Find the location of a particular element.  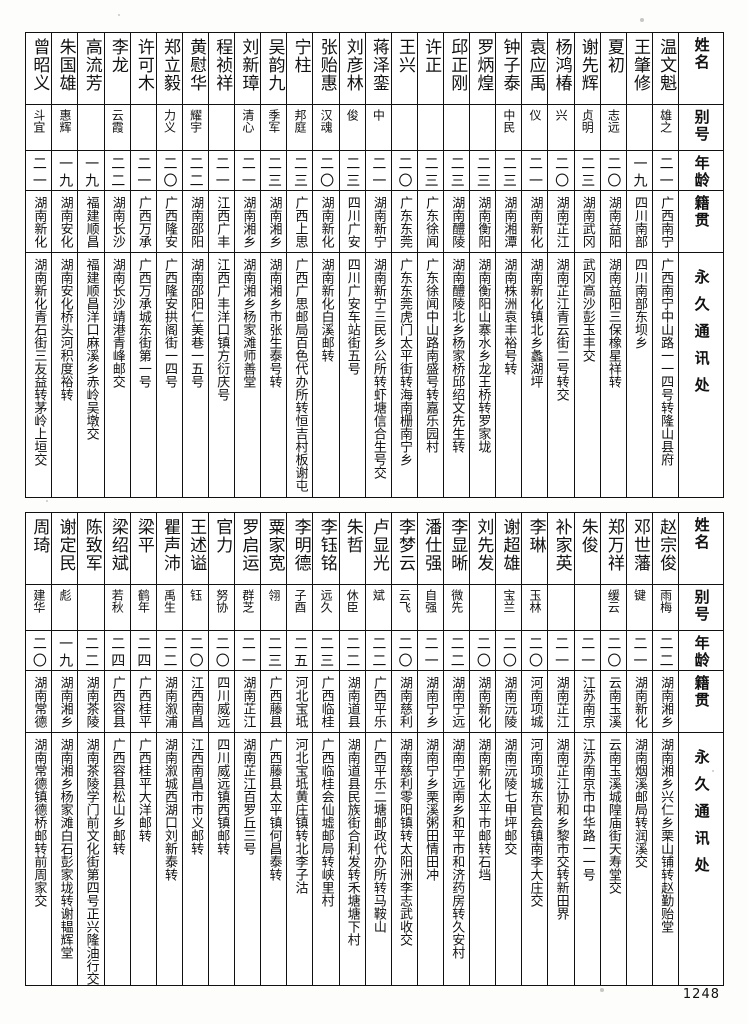

origin-text: 湖南芷江 is located at coordinates (561, 702).